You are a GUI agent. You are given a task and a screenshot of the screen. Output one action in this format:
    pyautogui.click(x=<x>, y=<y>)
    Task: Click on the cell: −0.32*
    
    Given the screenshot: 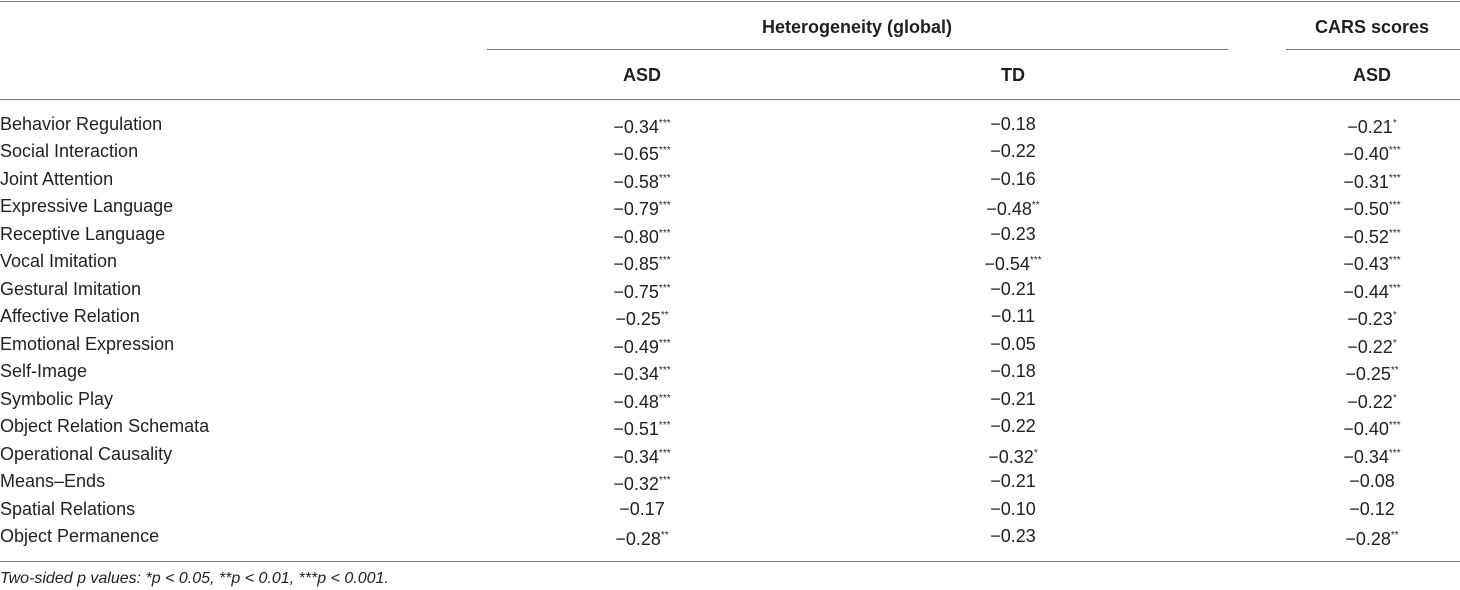 What is the action you would take?
    pyautogui.click(x=1012, y=455)
    